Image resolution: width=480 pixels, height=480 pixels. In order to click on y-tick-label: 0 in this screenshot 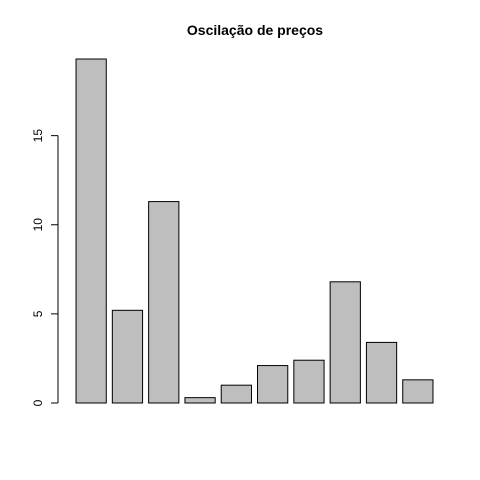, I will do `click(38, 402)`.